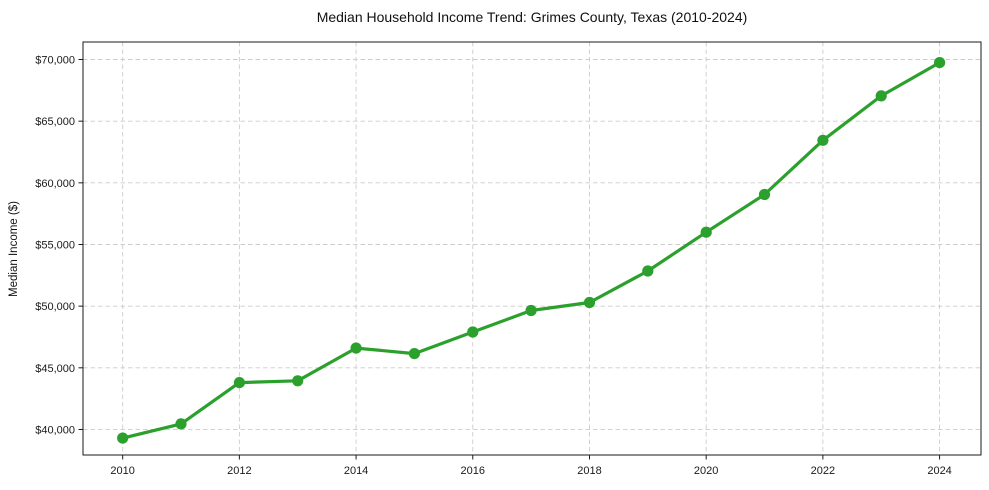 The image size is (989, 490). I want to click on x-tick-label: 2010, so click(122, 471).